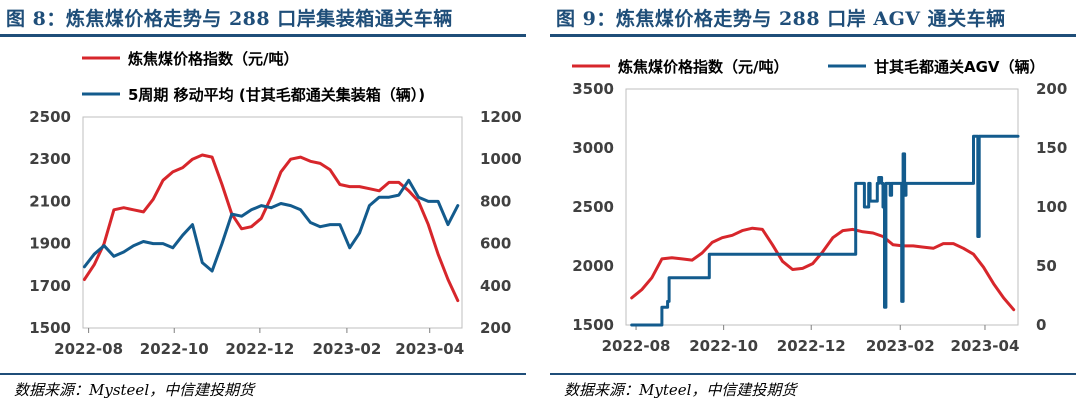 This screenshot has height=414, width=1080. What do you see at coordinates (781, 19) in the screenshot?
I see `figure-9-title: 图 9：炼焦煤价格走势与 288 口岸 AGV 通关车辆` at bounding box center [781, 19].